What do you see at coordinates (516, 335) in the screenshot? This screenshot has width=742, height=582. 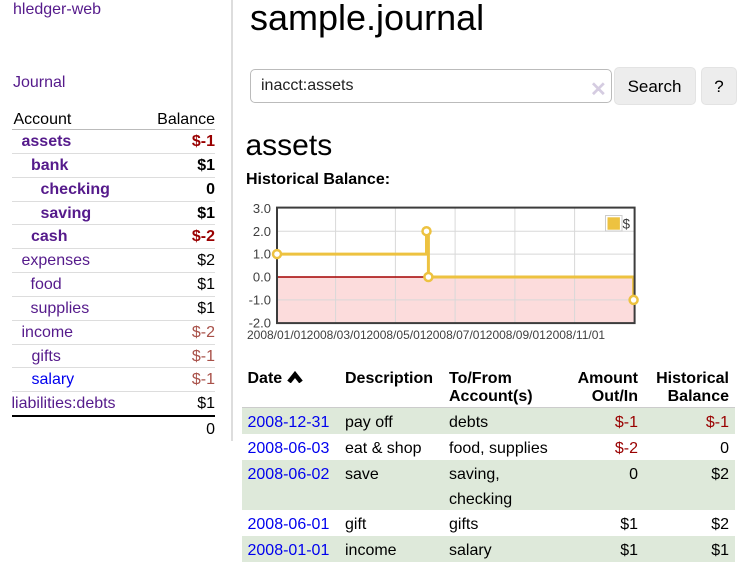 I see `svg-text: 2008/09/01` at bounding box center [516, 335].